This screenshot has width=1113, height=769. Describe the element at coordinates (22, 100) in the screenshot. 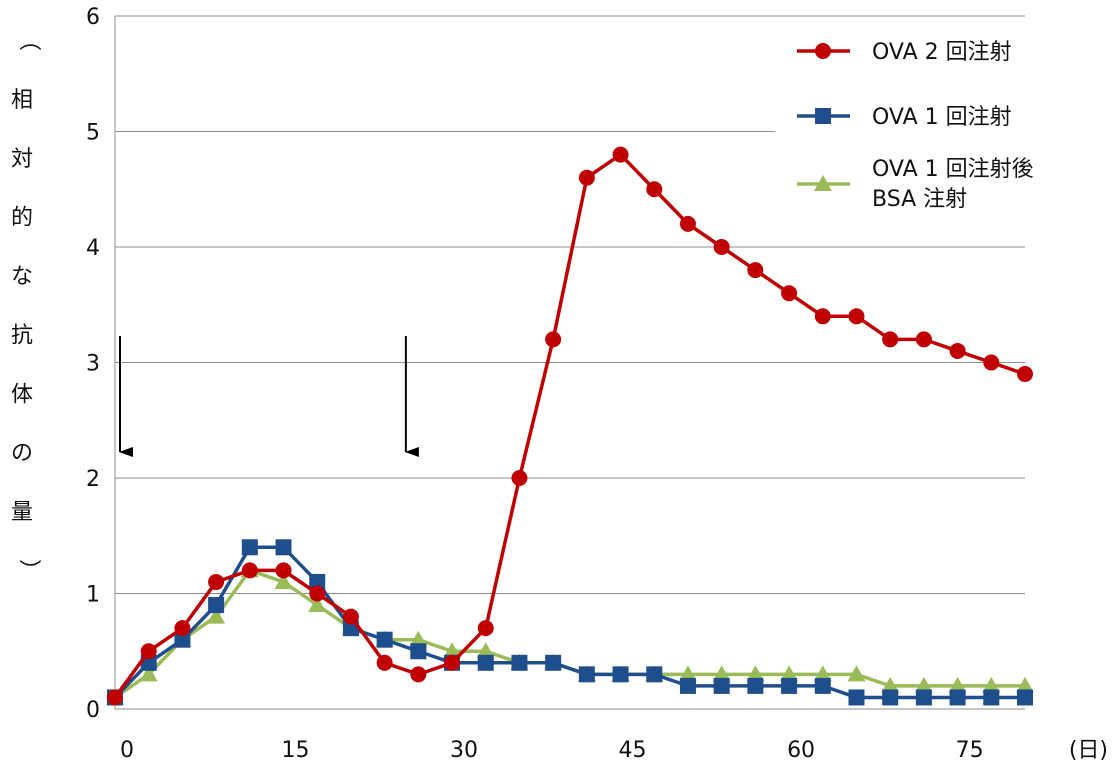

I see `y-axis-label-char: 相` at that location.